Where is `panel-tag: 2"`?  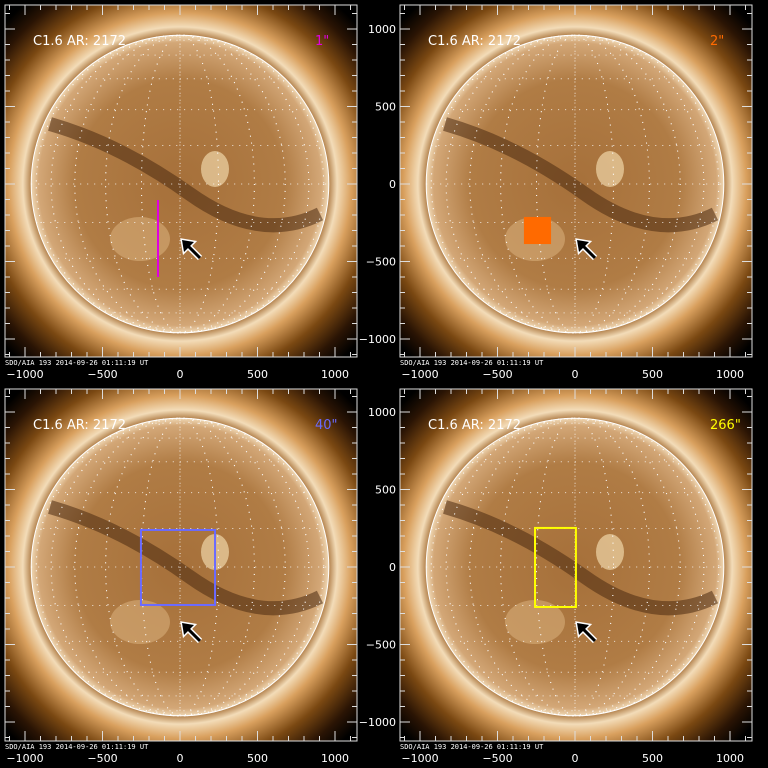
panel-tag: 2" is located at coordinates (717, 41).